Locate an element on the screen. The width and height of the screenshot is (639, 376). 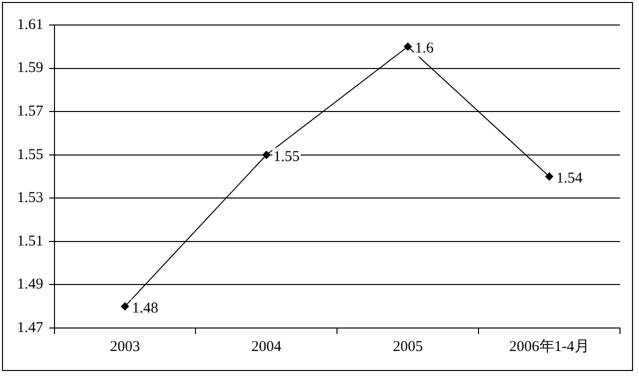
x-tick-label: 2006年1-4月 is located at coordinates (549, 346).